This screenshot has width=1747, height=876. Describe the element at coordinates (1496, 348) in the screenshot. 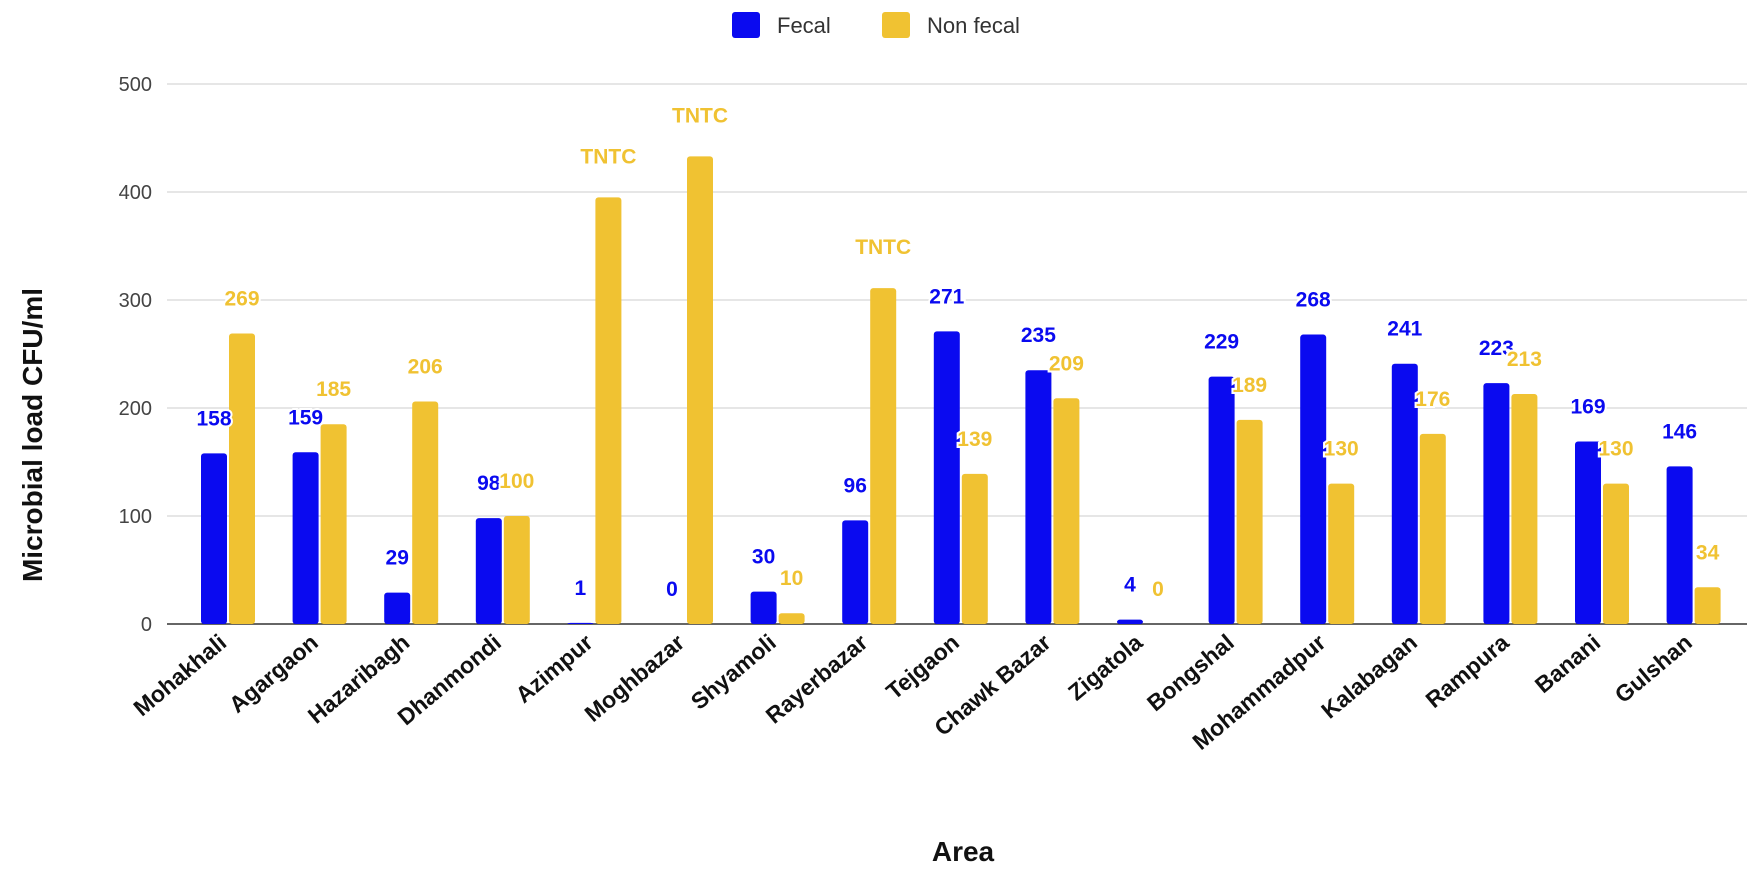

I see `data-label: 223` at that location.